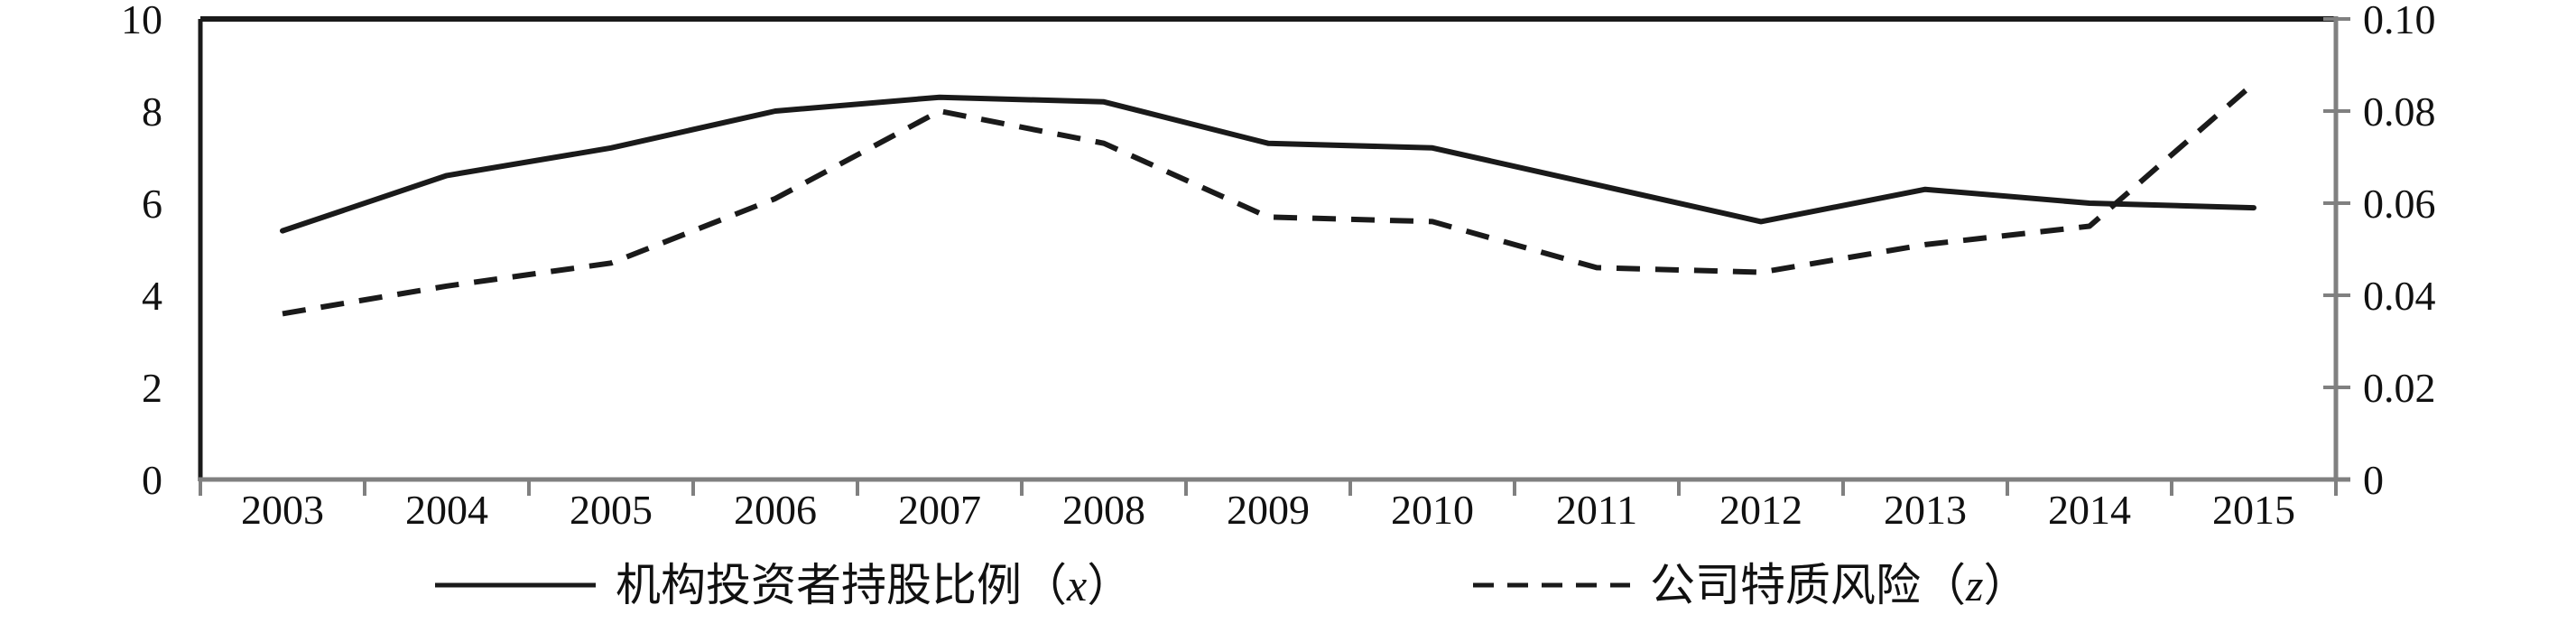 This screenshot has height=633, width=2576. Describe the element at coordinates (939, 510) in the screenshot. I see `x-axis-year-label: 2007` at that location.